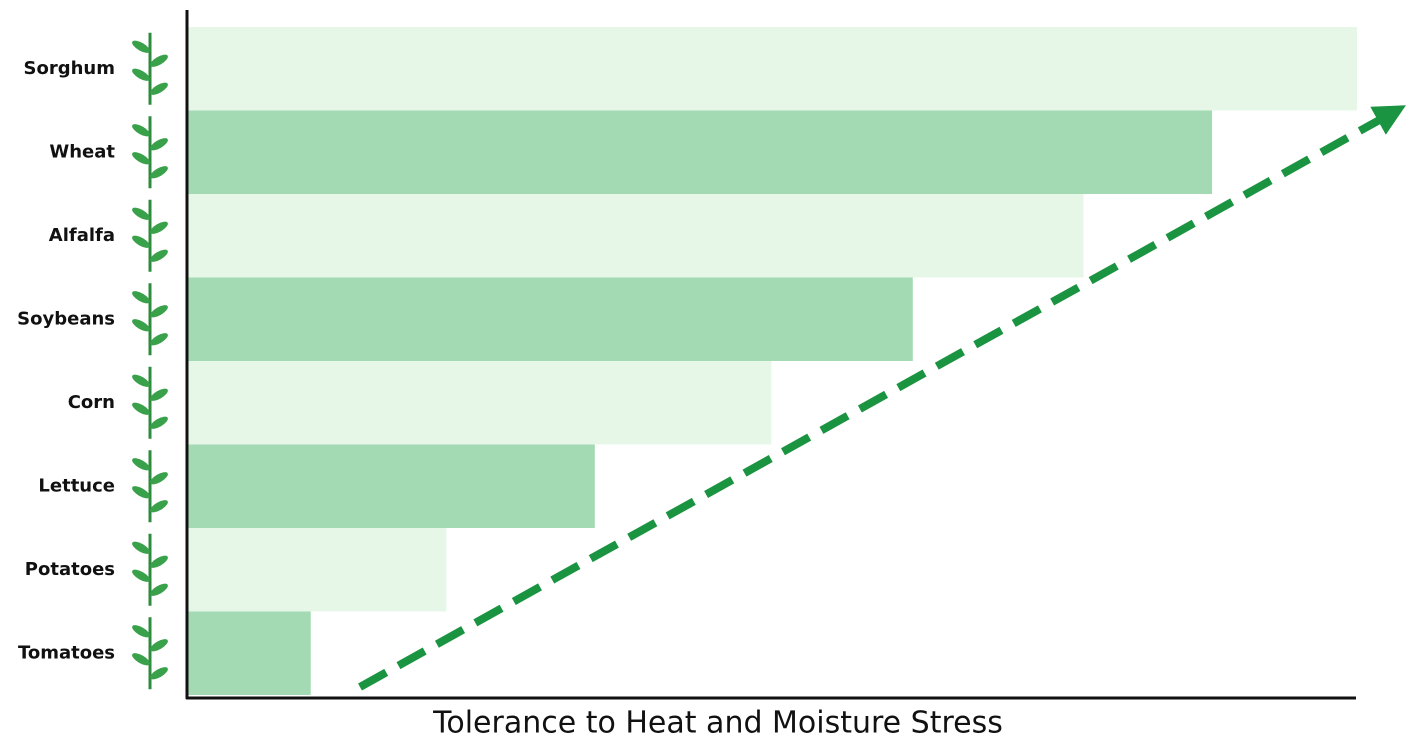 The height and width of the screenshot is (744, 1417). What do you see at coordinates (717, 723) in the screenshot?
I see `x-axis-label: Tolerance to Heat and Moisture Stress` at bounding box center [717, 723].